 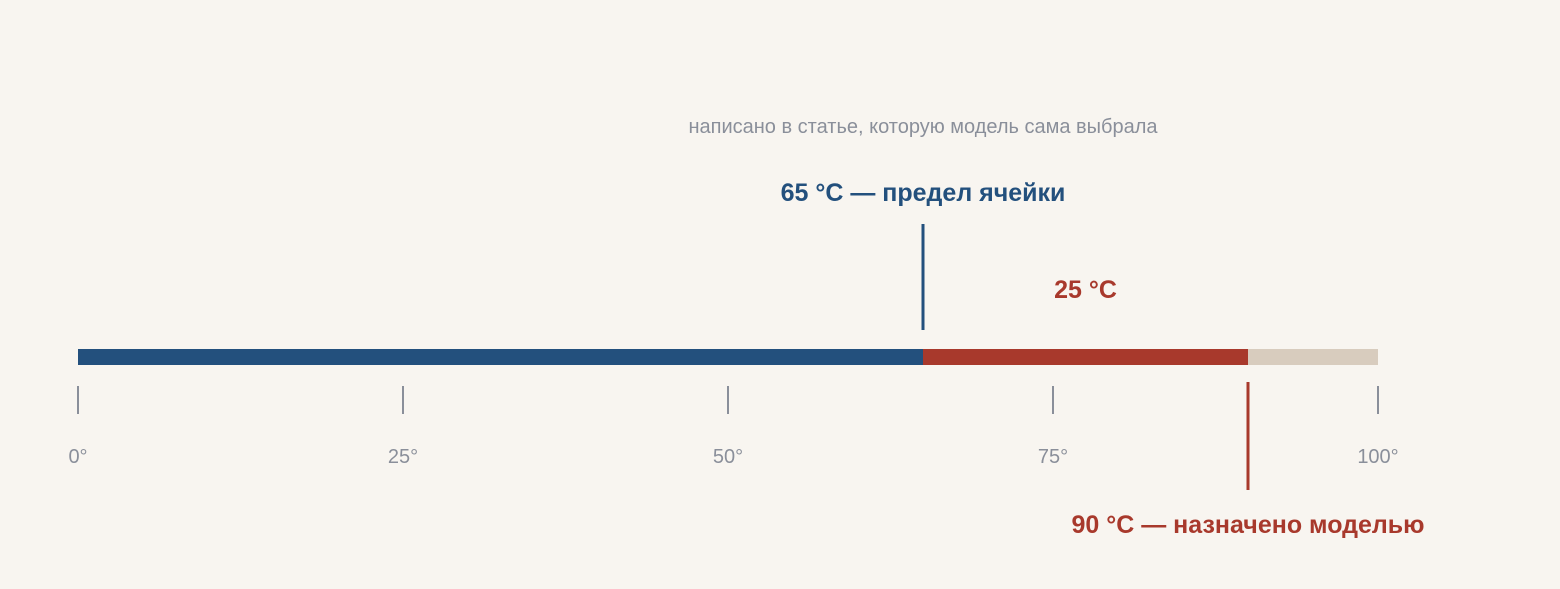 What do you see at coordinates (500, 357) in the screenshot?
I see `bar-within-limit-segment` at bounding box center [500, 357].